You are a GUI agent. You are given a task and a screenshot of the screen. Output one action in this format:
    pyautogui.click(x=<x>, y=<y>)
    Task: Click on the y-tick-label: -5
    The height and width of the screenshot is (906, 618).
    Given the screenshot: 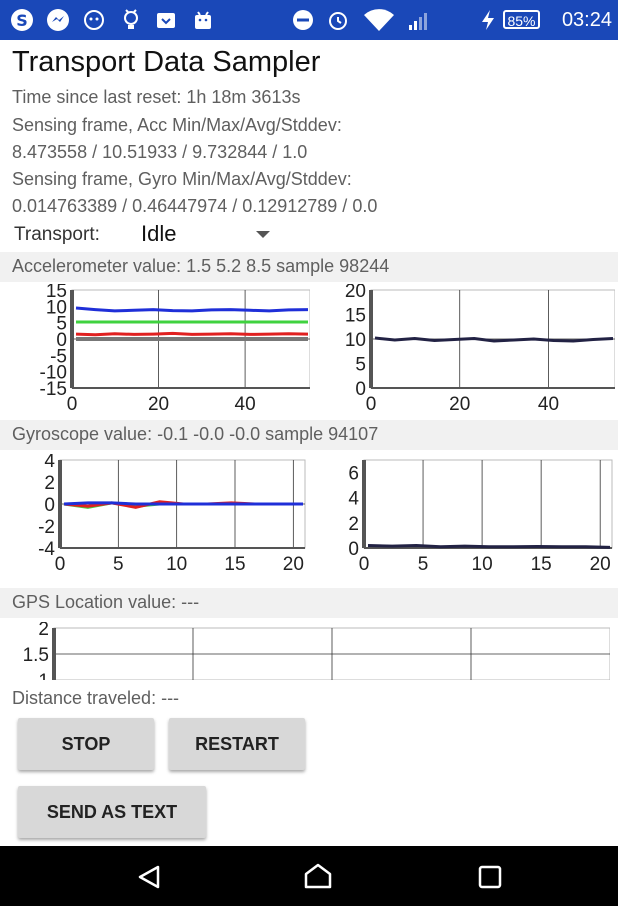 What is the action you would take?
    pyautogui.click(x=58, y=356)
    